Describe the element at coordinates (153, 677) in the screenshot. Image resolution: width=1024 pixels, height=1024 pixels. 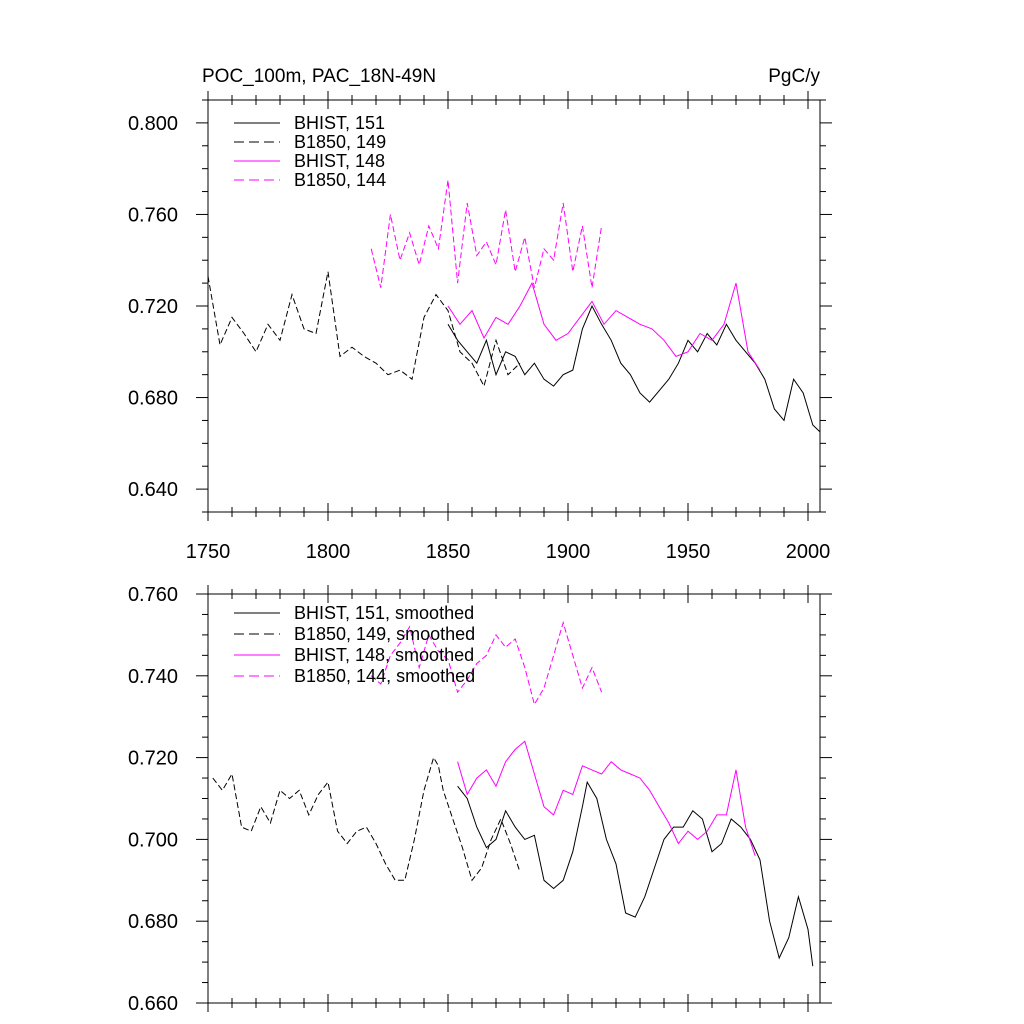
I see `y-tick-label: 0.740` at that location.